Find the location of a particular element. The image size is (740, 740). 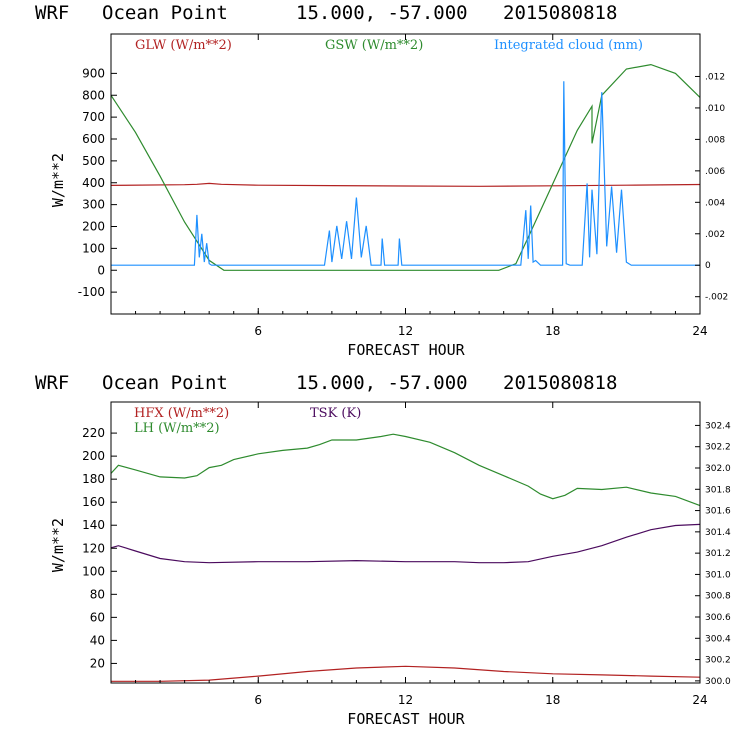

y-tick-label: 120 is located at coordinates (93, 548).